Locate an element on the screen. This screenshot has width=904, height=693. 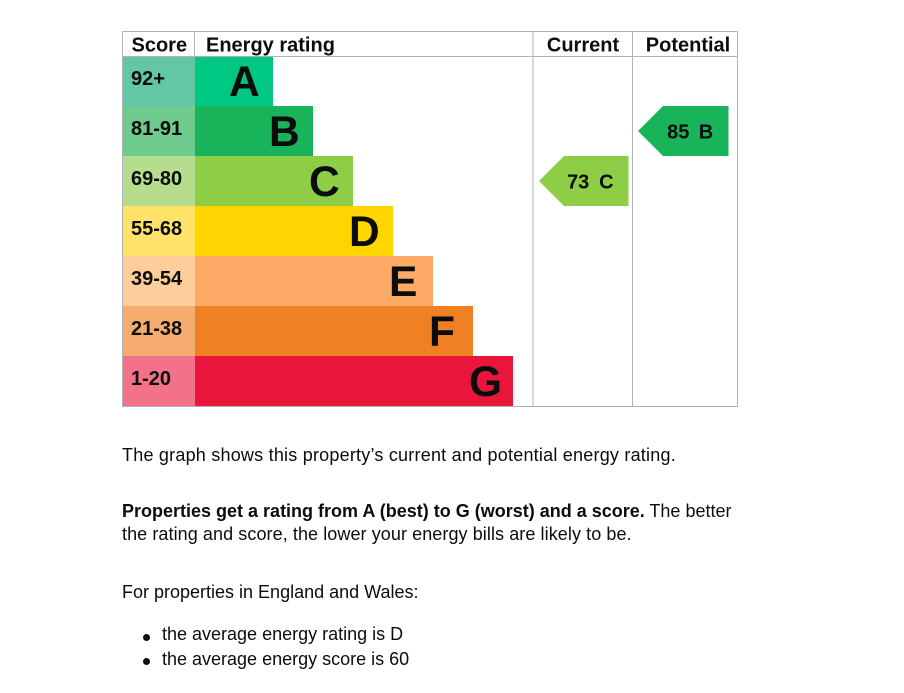
svg-text: 39-54 is located at coordinates (157, 279).